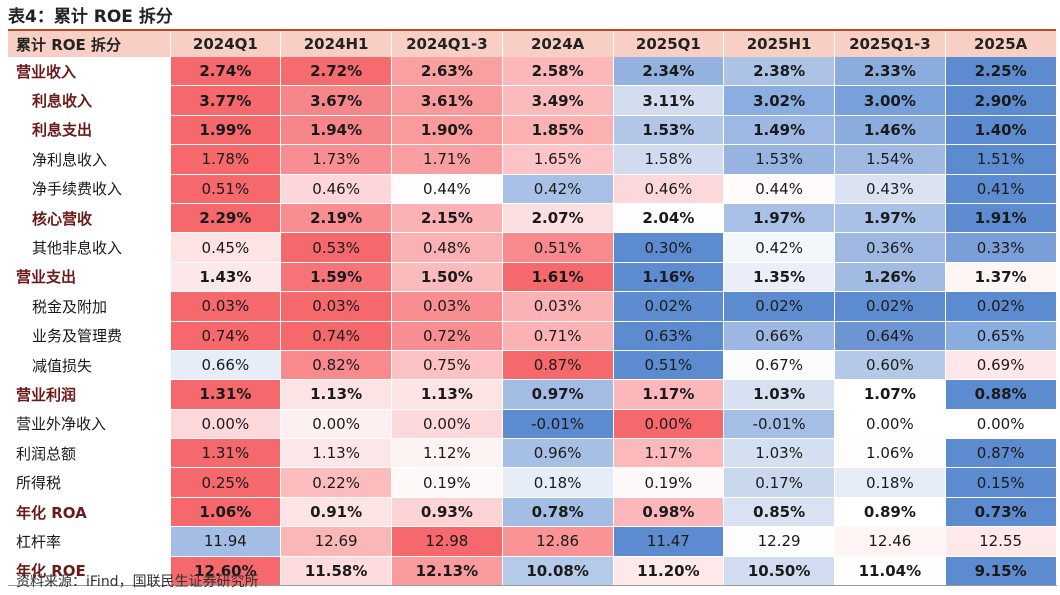 The width and height of the screenshot is (1060, 595). I want to click on table-cell: 1.54%, so click(890, 159).